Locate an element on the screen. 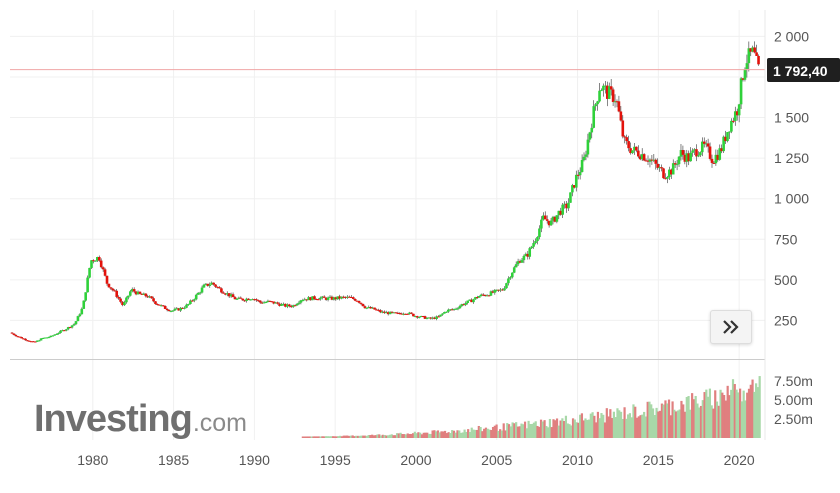  current-price-value: 1 792,40 is located at coordinates (800, 71).